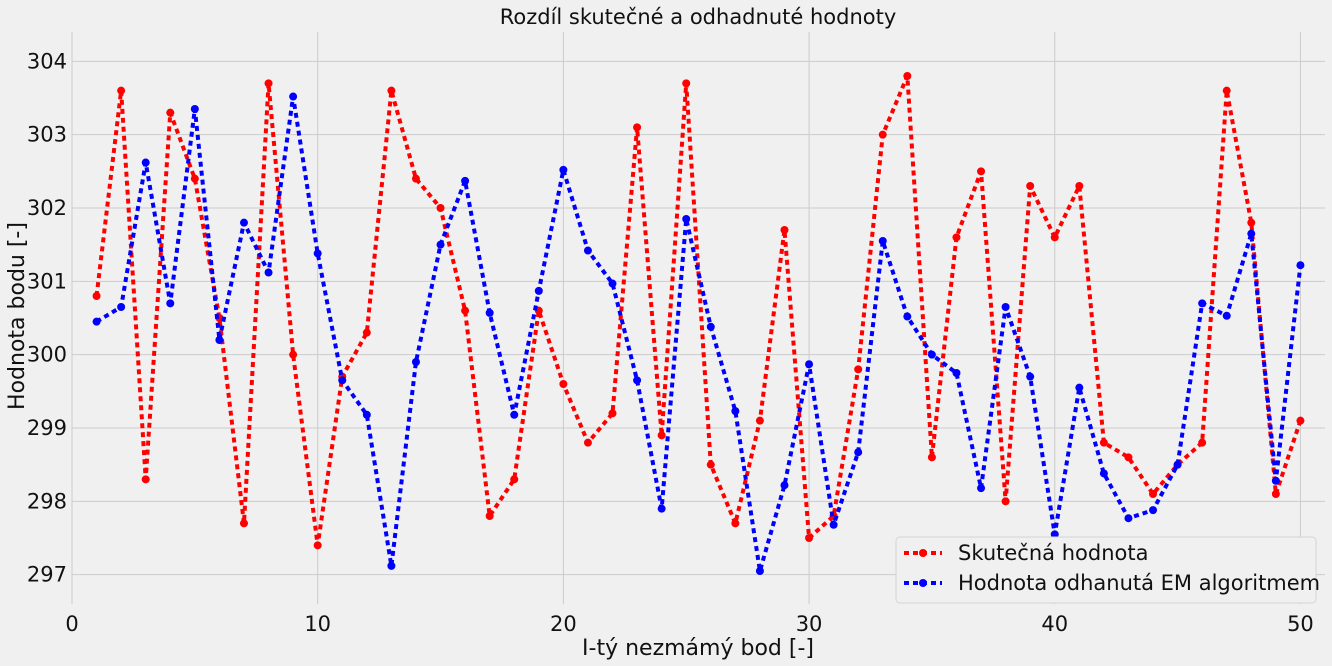  I want to click on legend-label-estimated: Hodnota odhanutá EM algoritmem, so click(1139, 583).